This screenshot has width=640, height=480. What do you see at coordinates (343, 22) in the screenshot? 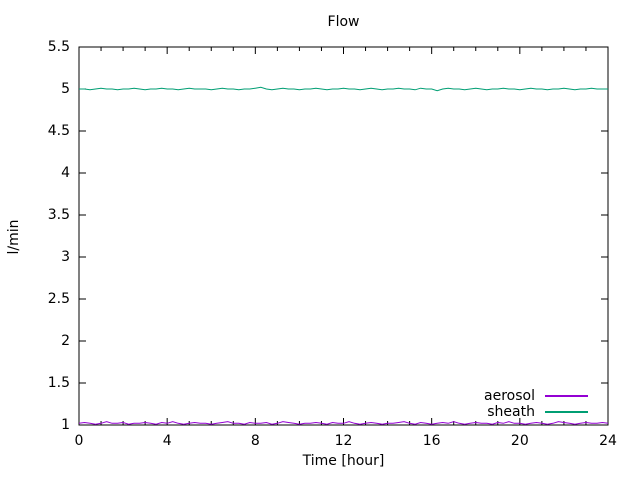
I see `chart-title: Flow` at bounding box center [343, 22].